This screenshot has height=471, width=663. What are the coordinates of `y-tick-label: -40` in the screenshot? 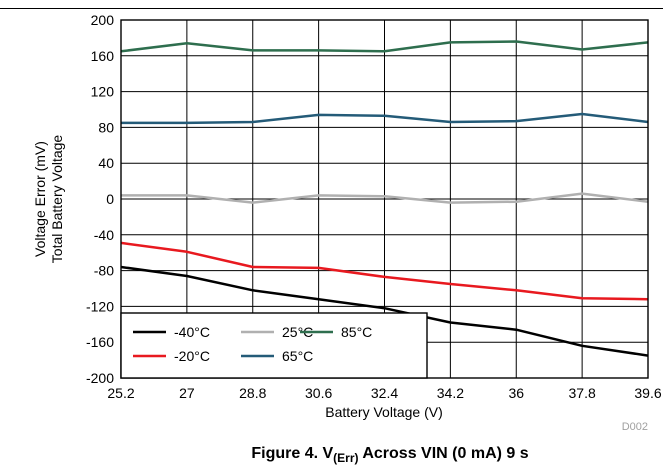 It's located at (104, 235).